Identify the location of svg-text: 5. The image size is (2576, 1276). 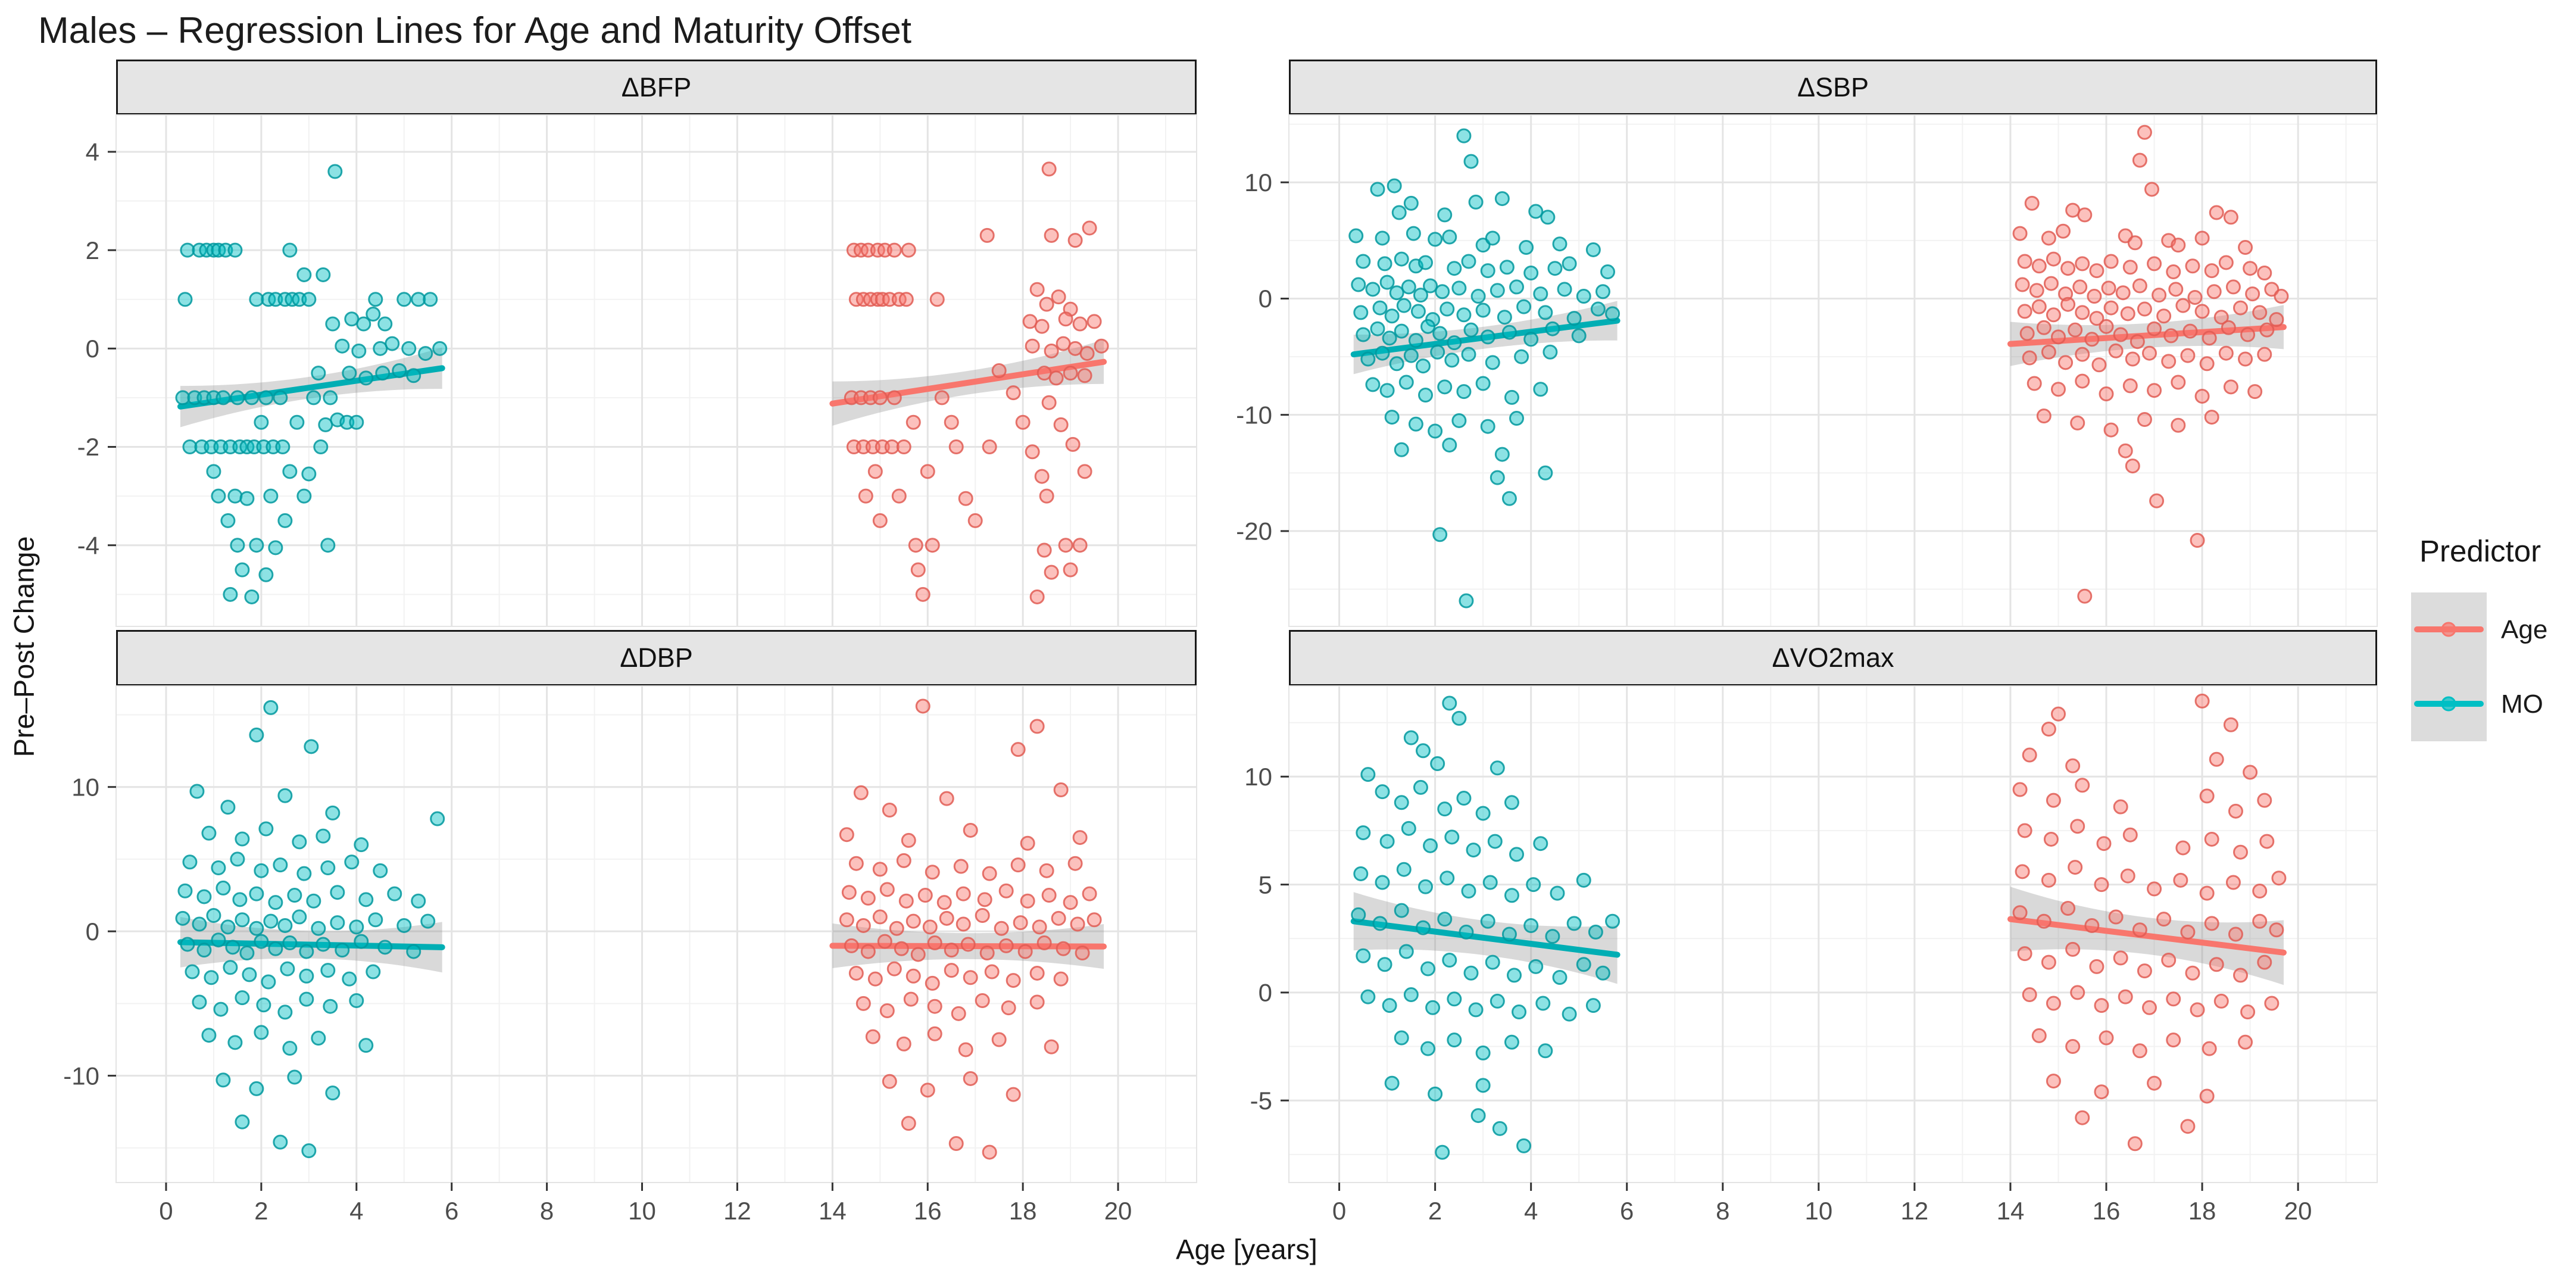
(1265, 884).